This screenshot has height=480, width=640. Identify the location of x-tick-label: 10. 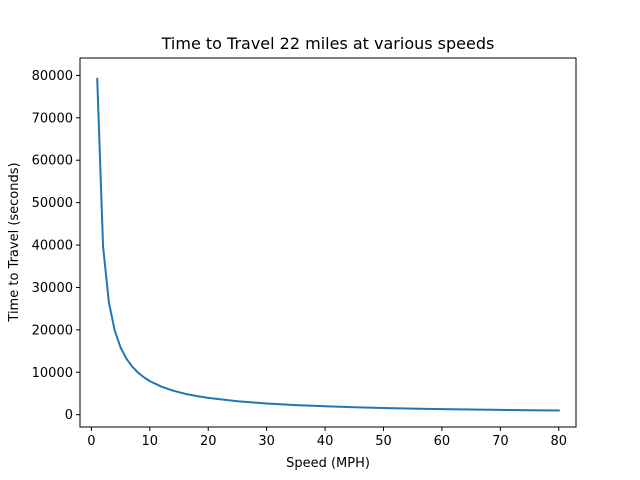
(150, 441).